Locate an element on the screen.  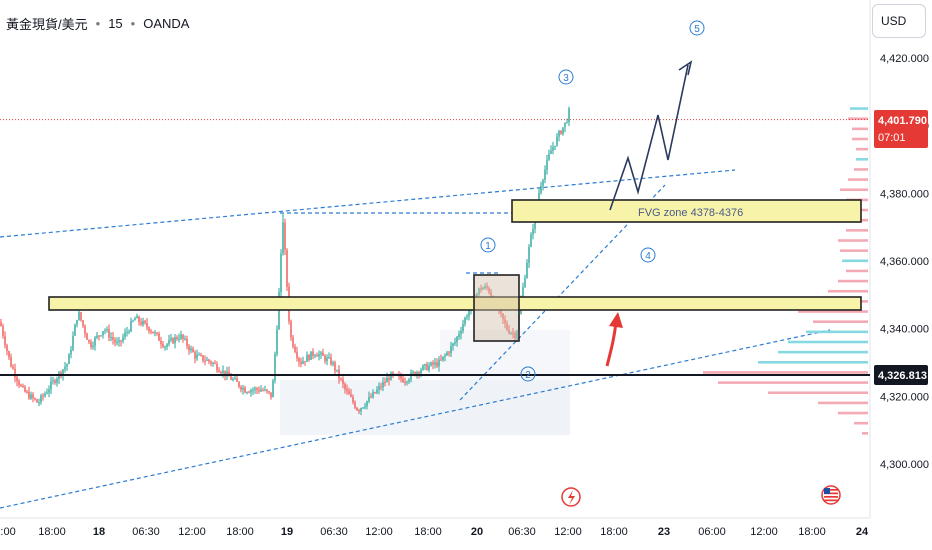
projection-shade is located at coordinates (505, 382).